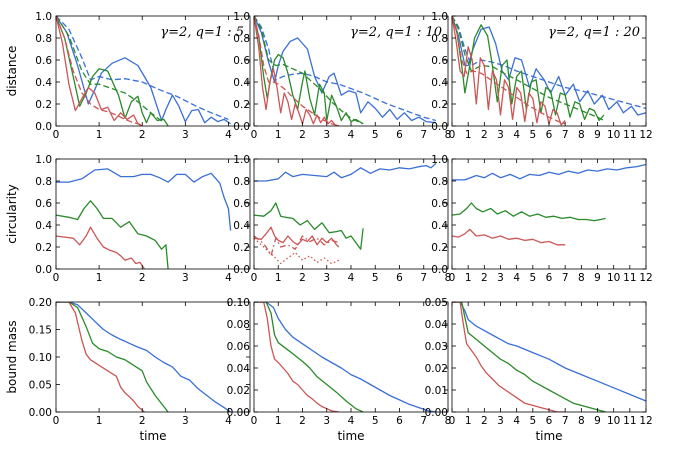  Describe the element at coordinates (278, 278) in the screenshot. I see `panel-r2c2-xtick-label: 1` at that location.